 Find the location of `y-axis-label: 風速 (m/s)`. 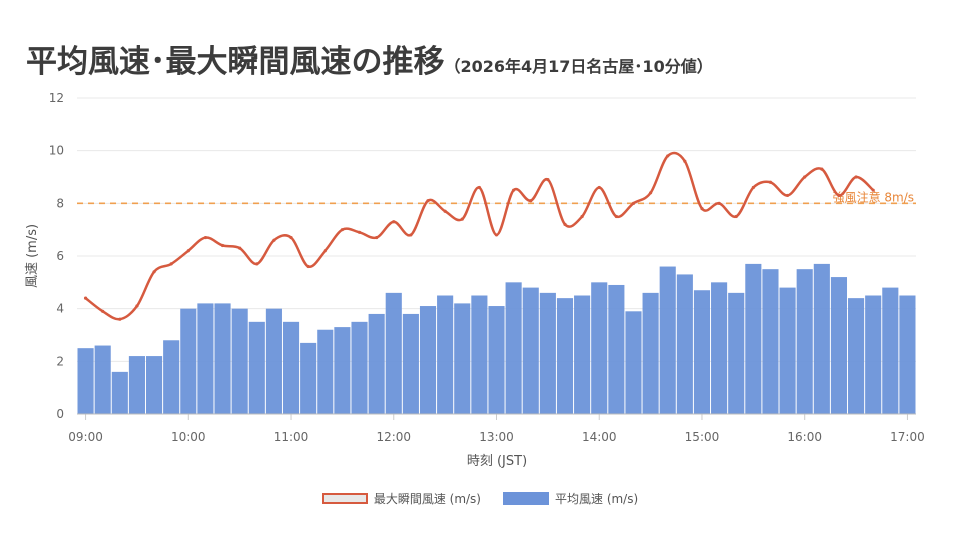

y-axis-label: 風速 (m/s) is located at coordinates (32, 256).